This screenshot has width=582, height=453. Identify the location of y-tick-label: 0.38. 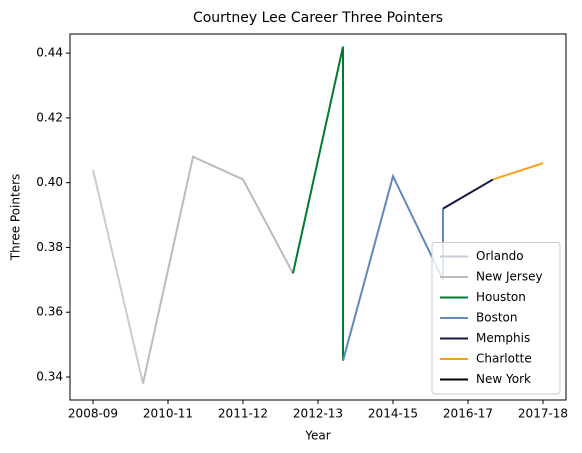
(49, 247).